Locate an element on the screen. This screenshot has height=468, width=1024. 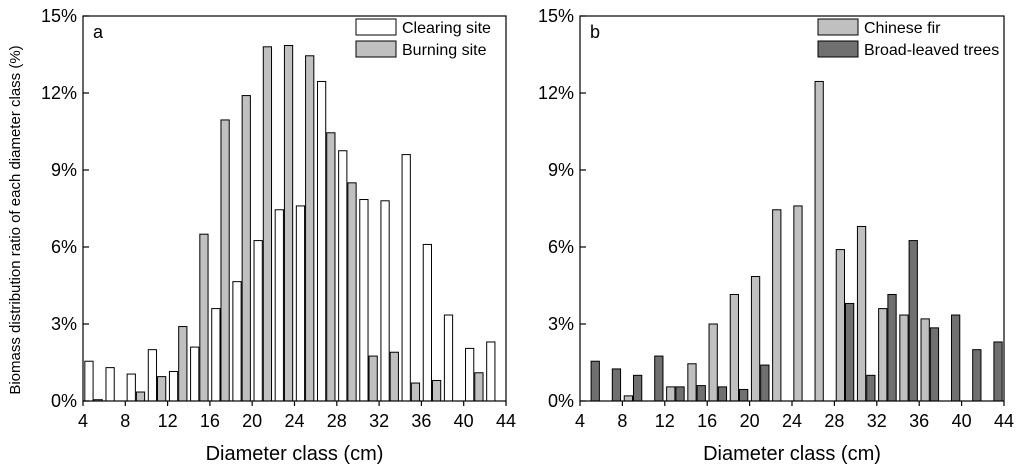
legend-label: Broad-leaved trees is located at coordinates (931, 50).